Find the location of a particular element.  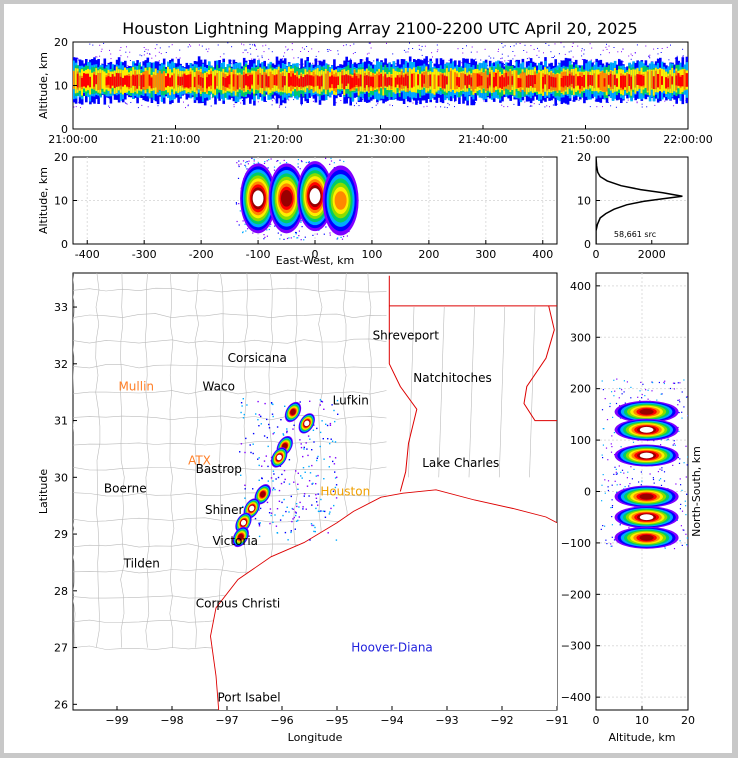

x-tick-label: 100 is located at coordinates (371, 254).